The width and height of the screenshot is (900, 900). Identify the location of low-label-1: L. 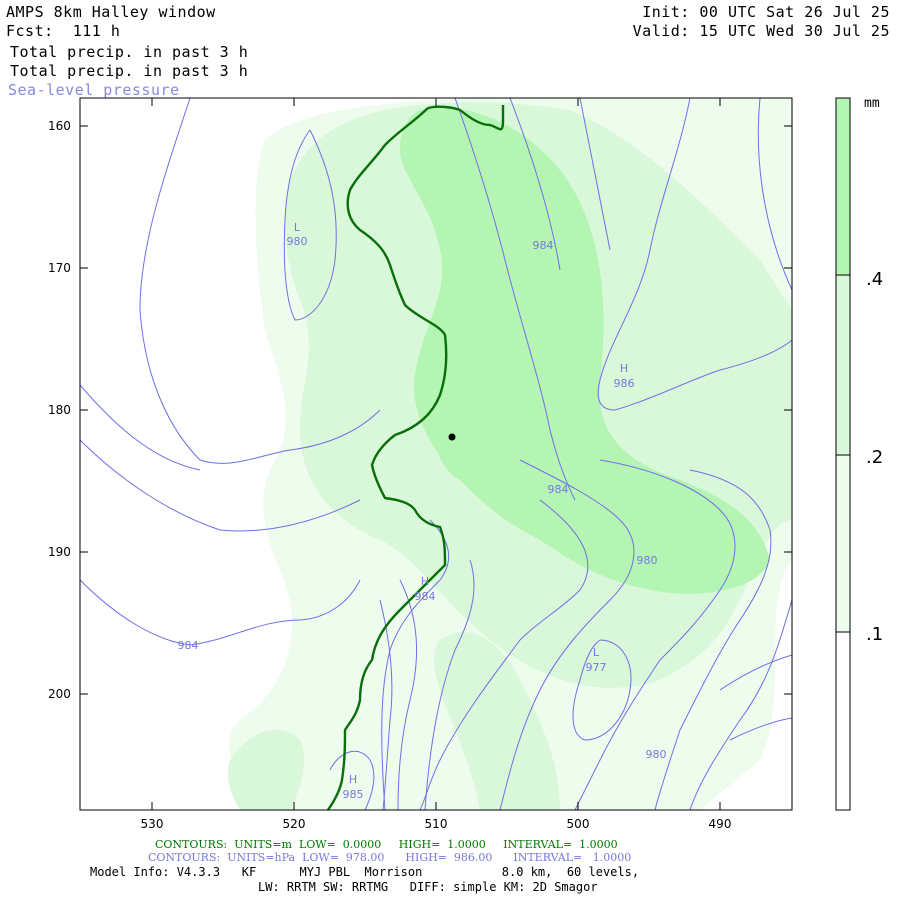
(297, 227).